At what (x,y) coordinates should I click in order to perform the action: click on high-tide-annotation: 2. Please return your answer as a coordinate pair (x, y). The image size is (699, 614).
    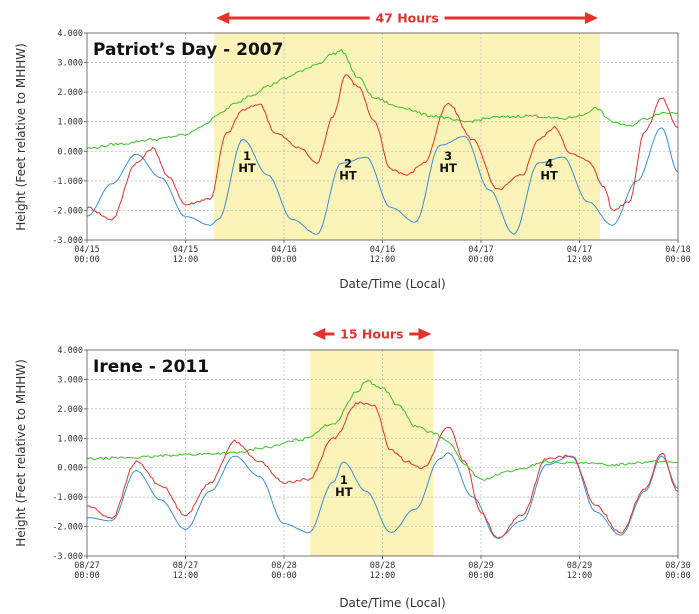
    Looking at the image, I should click on (348, 164).